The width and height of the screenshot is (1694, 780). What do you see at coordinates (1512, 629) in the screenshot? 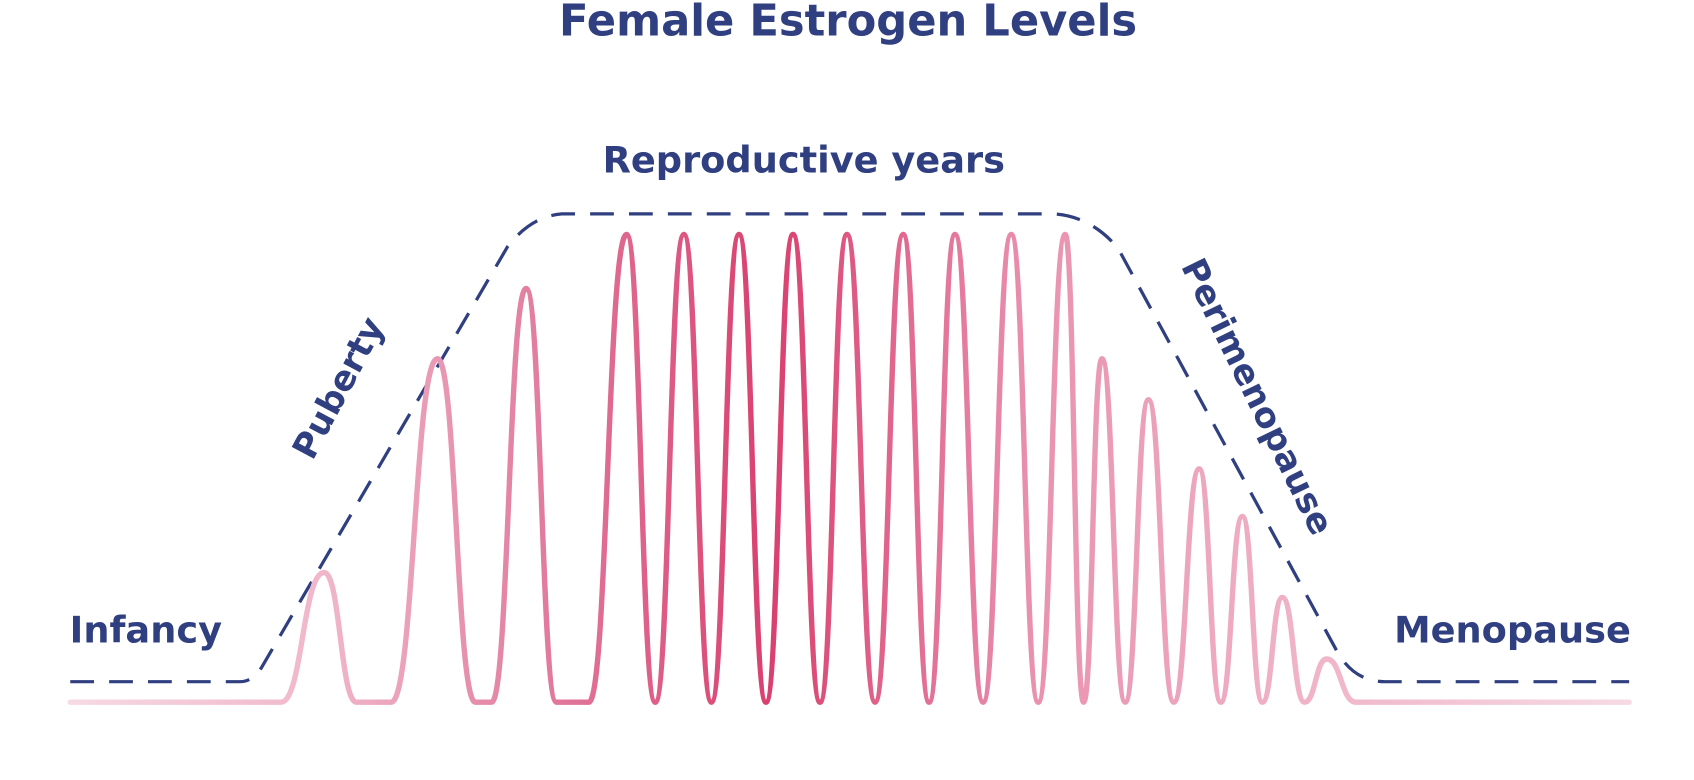
I see `label-menopause: Menopause` at bounding box center [1512, 629].